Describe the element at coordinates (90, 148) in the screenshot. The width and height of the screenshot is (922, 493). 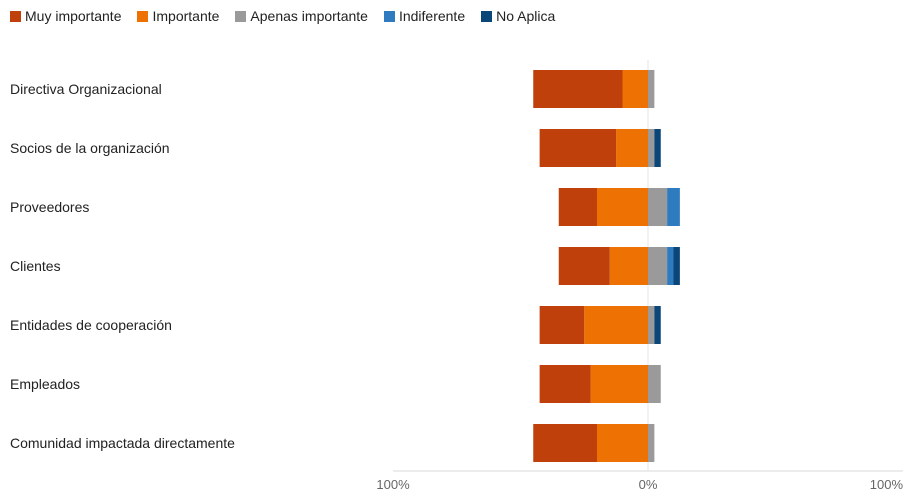
I see `category-label-socios-de-la-organizacion: Socios de la organización` at that location.